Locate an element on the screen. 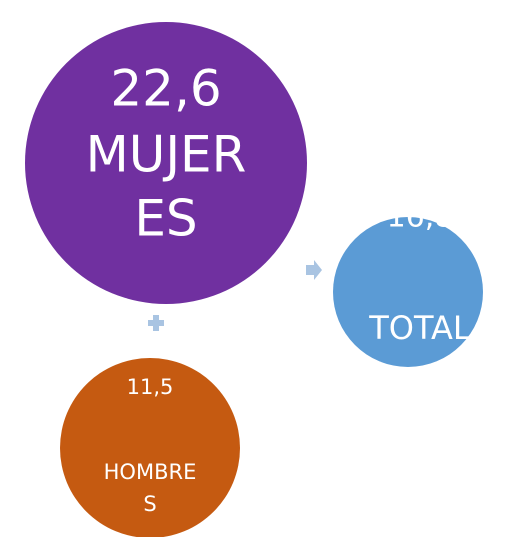 The height and width of the screenshot is (537, 509). women-label: MUJER is located at coordinates (166, 155).